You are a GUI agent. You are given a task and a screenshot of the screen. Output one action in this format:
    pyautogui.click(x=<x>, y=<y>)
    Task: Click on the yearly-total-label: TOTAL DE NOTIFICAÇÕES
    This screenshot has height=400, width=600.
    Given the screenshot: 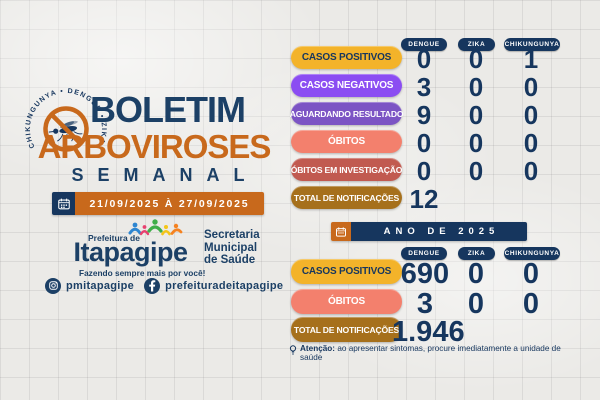 What is the action you would take?
    pyautogui.click(x=346, y=329)
    